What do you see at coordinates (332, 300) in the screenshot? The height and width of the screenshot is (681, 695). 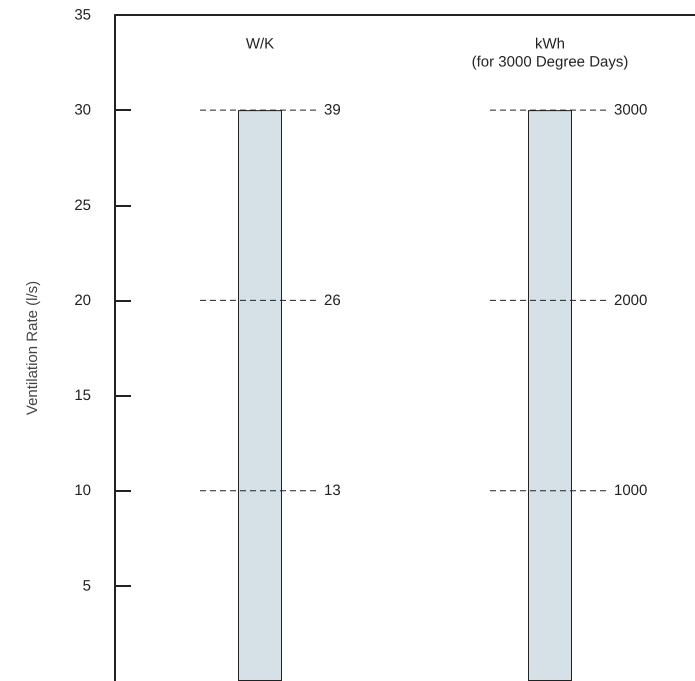 I see `annotation: 26` at bounding box center [332, 300].